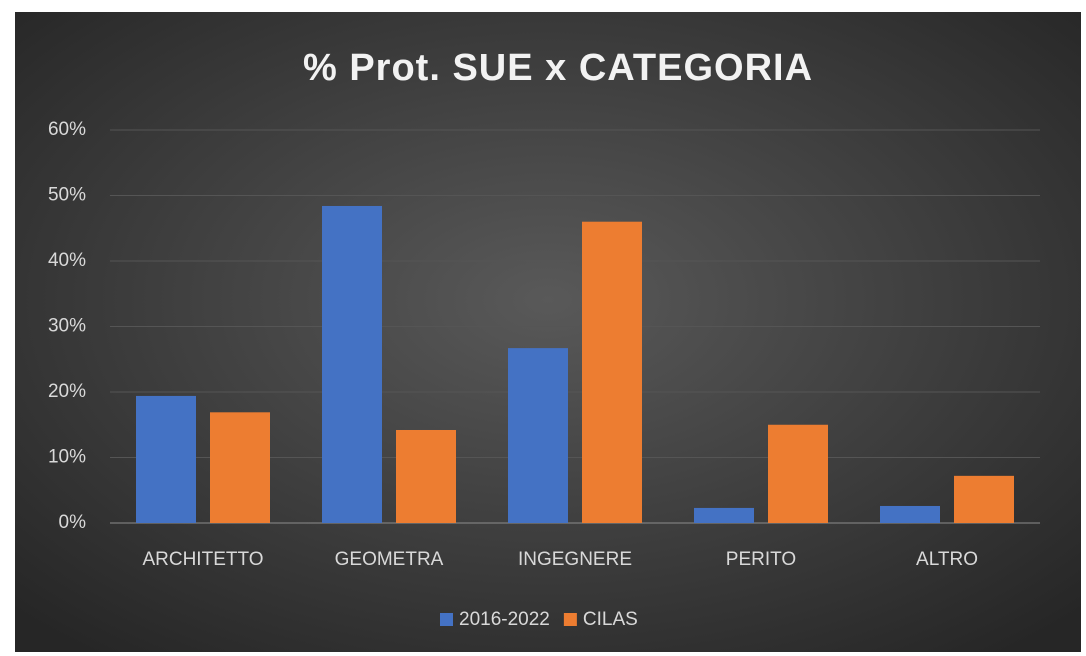 Image resolution: width=1086 pixels, height=656 pixels. What do you see at coordinates (947, 559) in the screenshot?
I see `x-tick-label: ALTRO` at bounding box center [947, 559].